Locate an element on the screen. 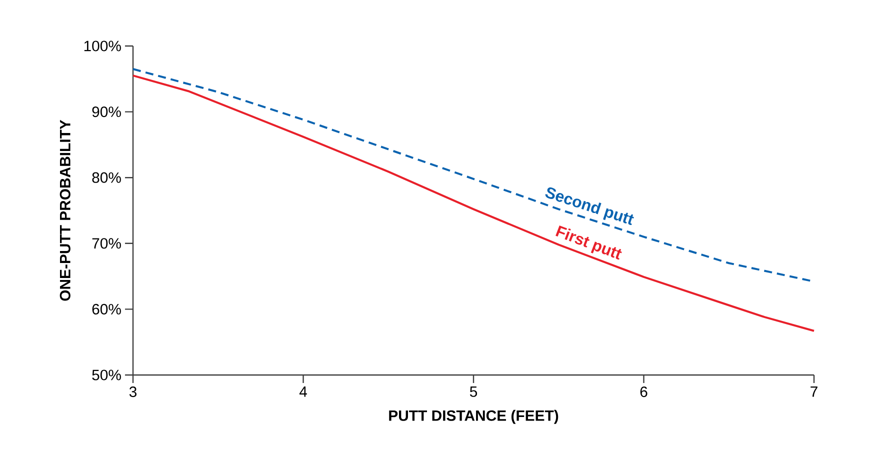 The image size is (883, 468). x-tick-label: 3 is located at coordinates (133, 392).